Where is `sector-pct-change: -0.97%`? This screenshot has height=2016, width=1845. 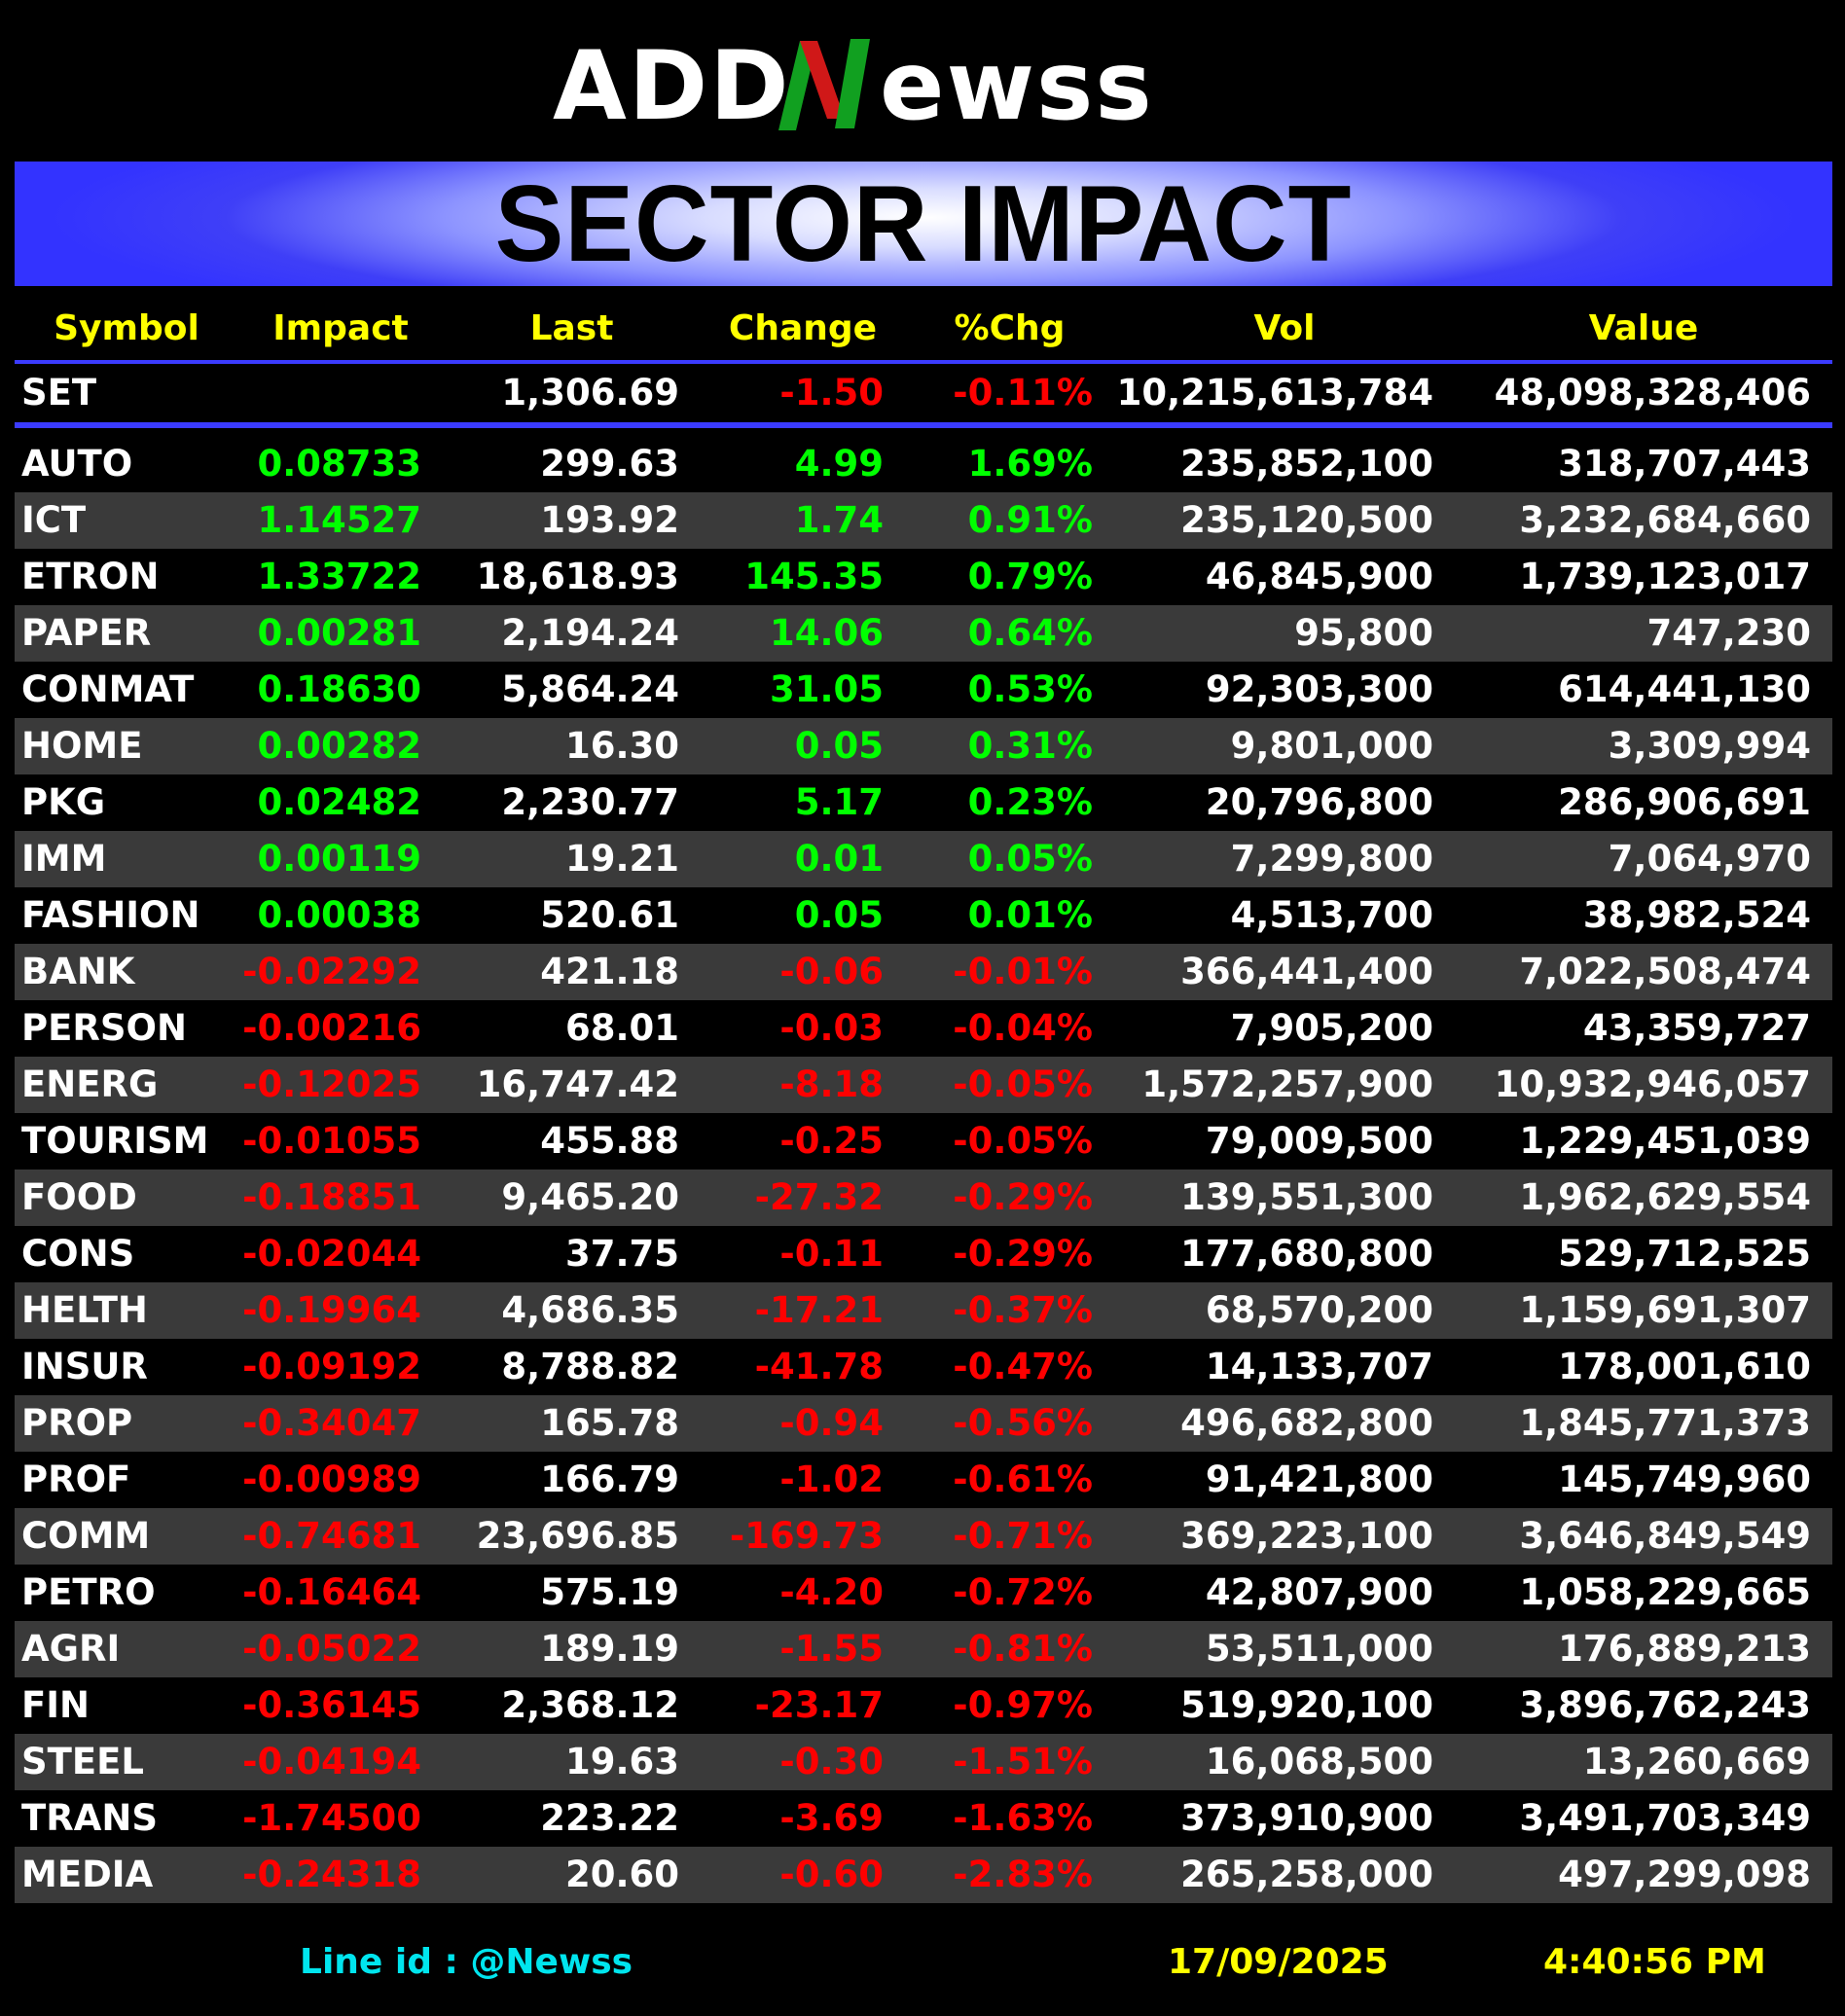
sector-pct-change: -0.97% is located at coordinates (1023, 1705).